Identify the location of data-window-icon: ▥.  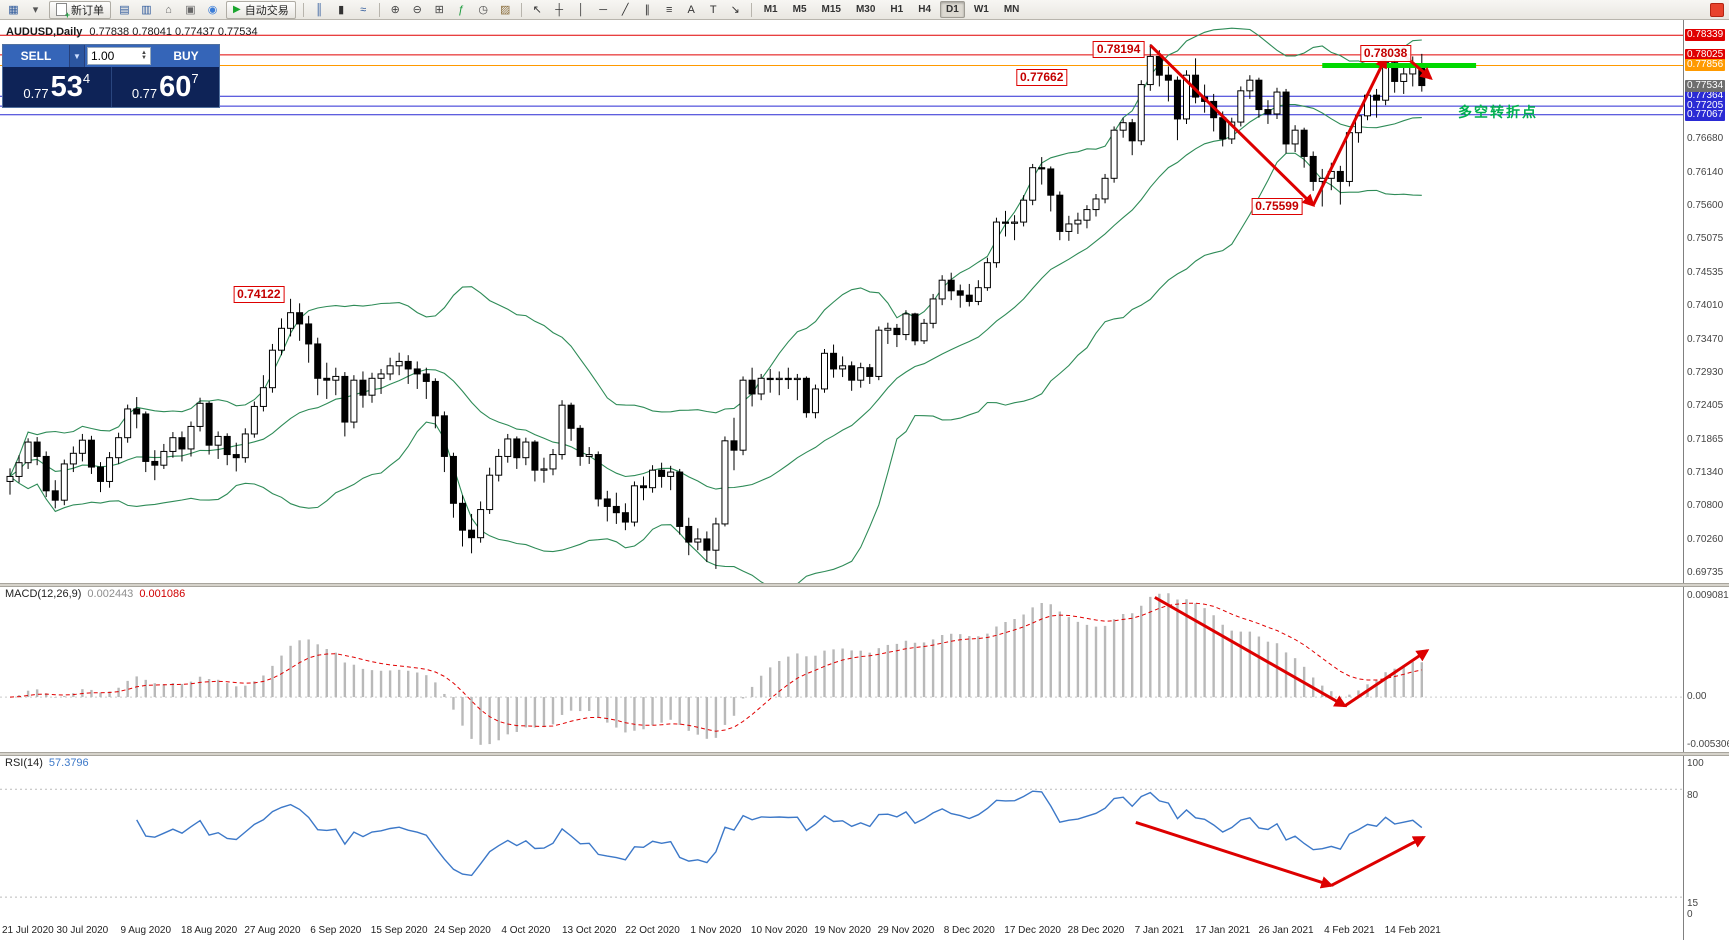
(146, 10).